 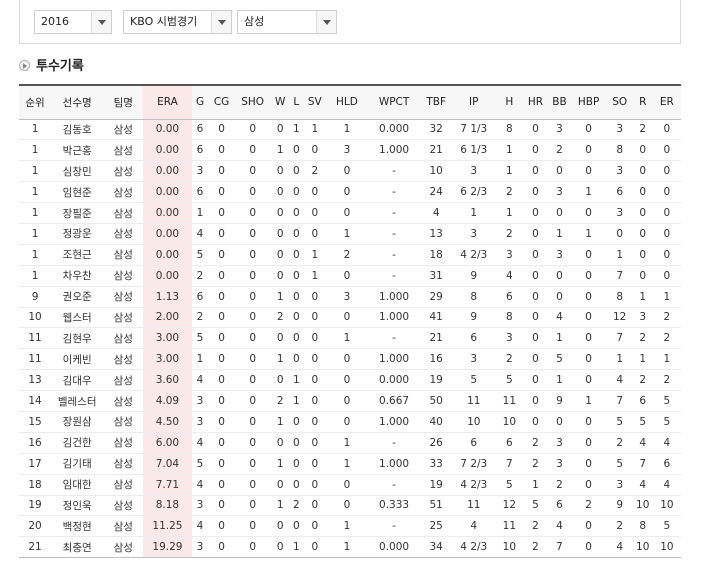 I want to click on player-name-cell: 조현근, so click(x=77, y=255).